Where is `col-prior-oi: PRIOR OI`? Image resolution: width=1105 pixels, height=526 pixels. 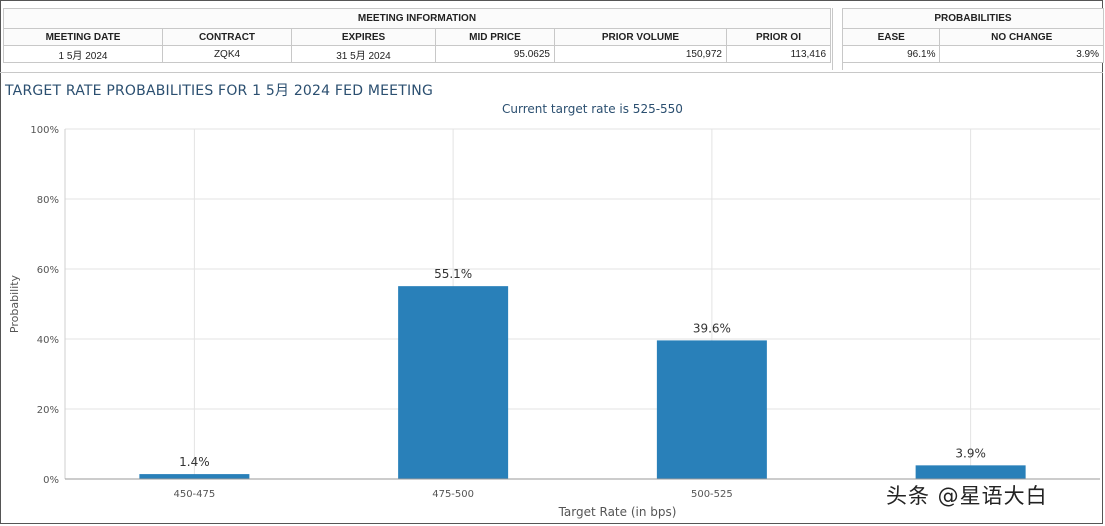 col-prior-oi: PRIOR OI is located at coordinates (778, 37).